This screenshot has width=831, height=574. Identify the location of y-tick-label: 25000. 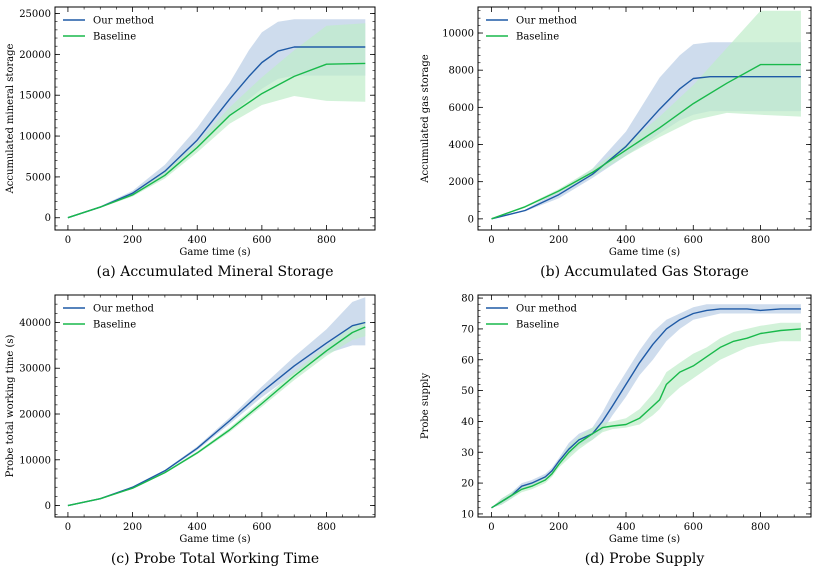
(35, 14).